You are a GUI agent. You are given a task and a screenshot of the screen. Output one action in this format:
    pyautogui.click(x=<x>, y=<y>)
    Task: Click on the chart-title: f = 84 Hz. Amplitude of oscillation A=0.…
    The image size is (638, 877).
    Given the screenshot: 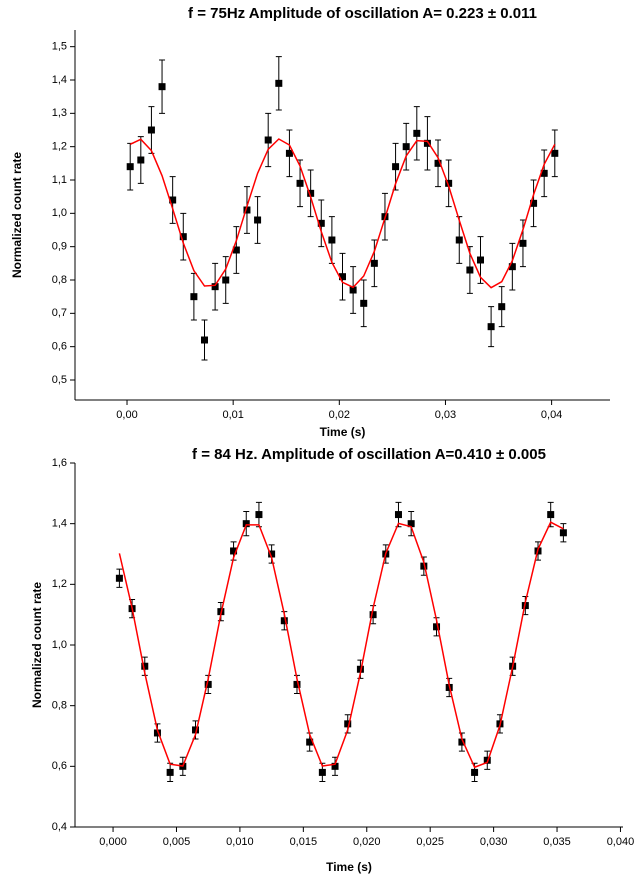 What is the action you would take?
    pyautogui.click(x=369, y=454)
    